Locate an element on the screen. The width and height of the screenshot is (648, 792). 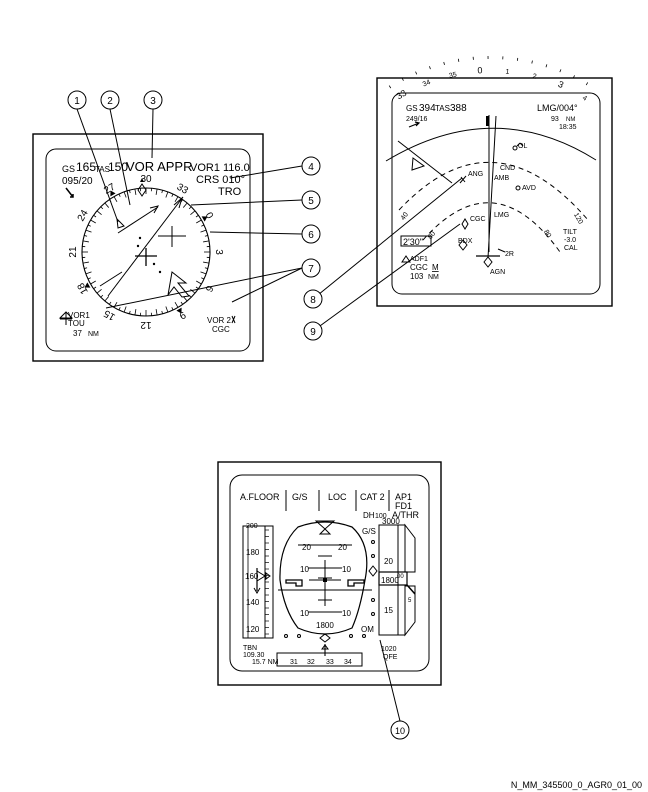
callout-9: 9 is located at coordinates (313, 331).